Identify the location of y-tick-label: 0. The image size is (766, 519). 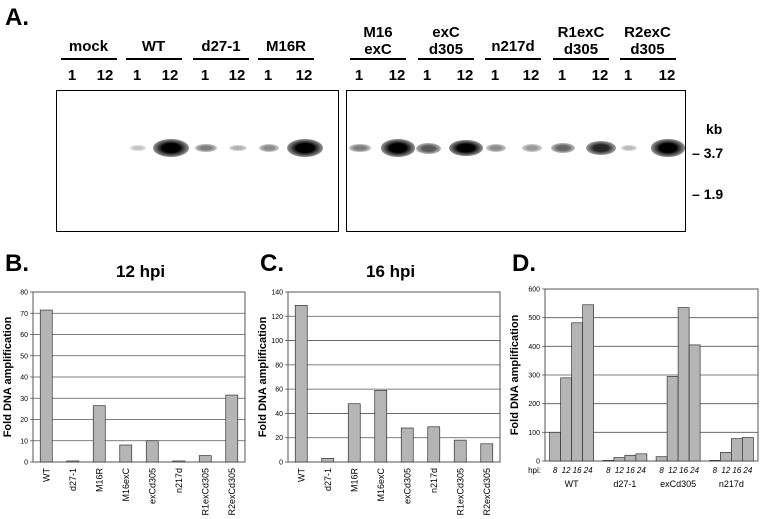
(26, 463).